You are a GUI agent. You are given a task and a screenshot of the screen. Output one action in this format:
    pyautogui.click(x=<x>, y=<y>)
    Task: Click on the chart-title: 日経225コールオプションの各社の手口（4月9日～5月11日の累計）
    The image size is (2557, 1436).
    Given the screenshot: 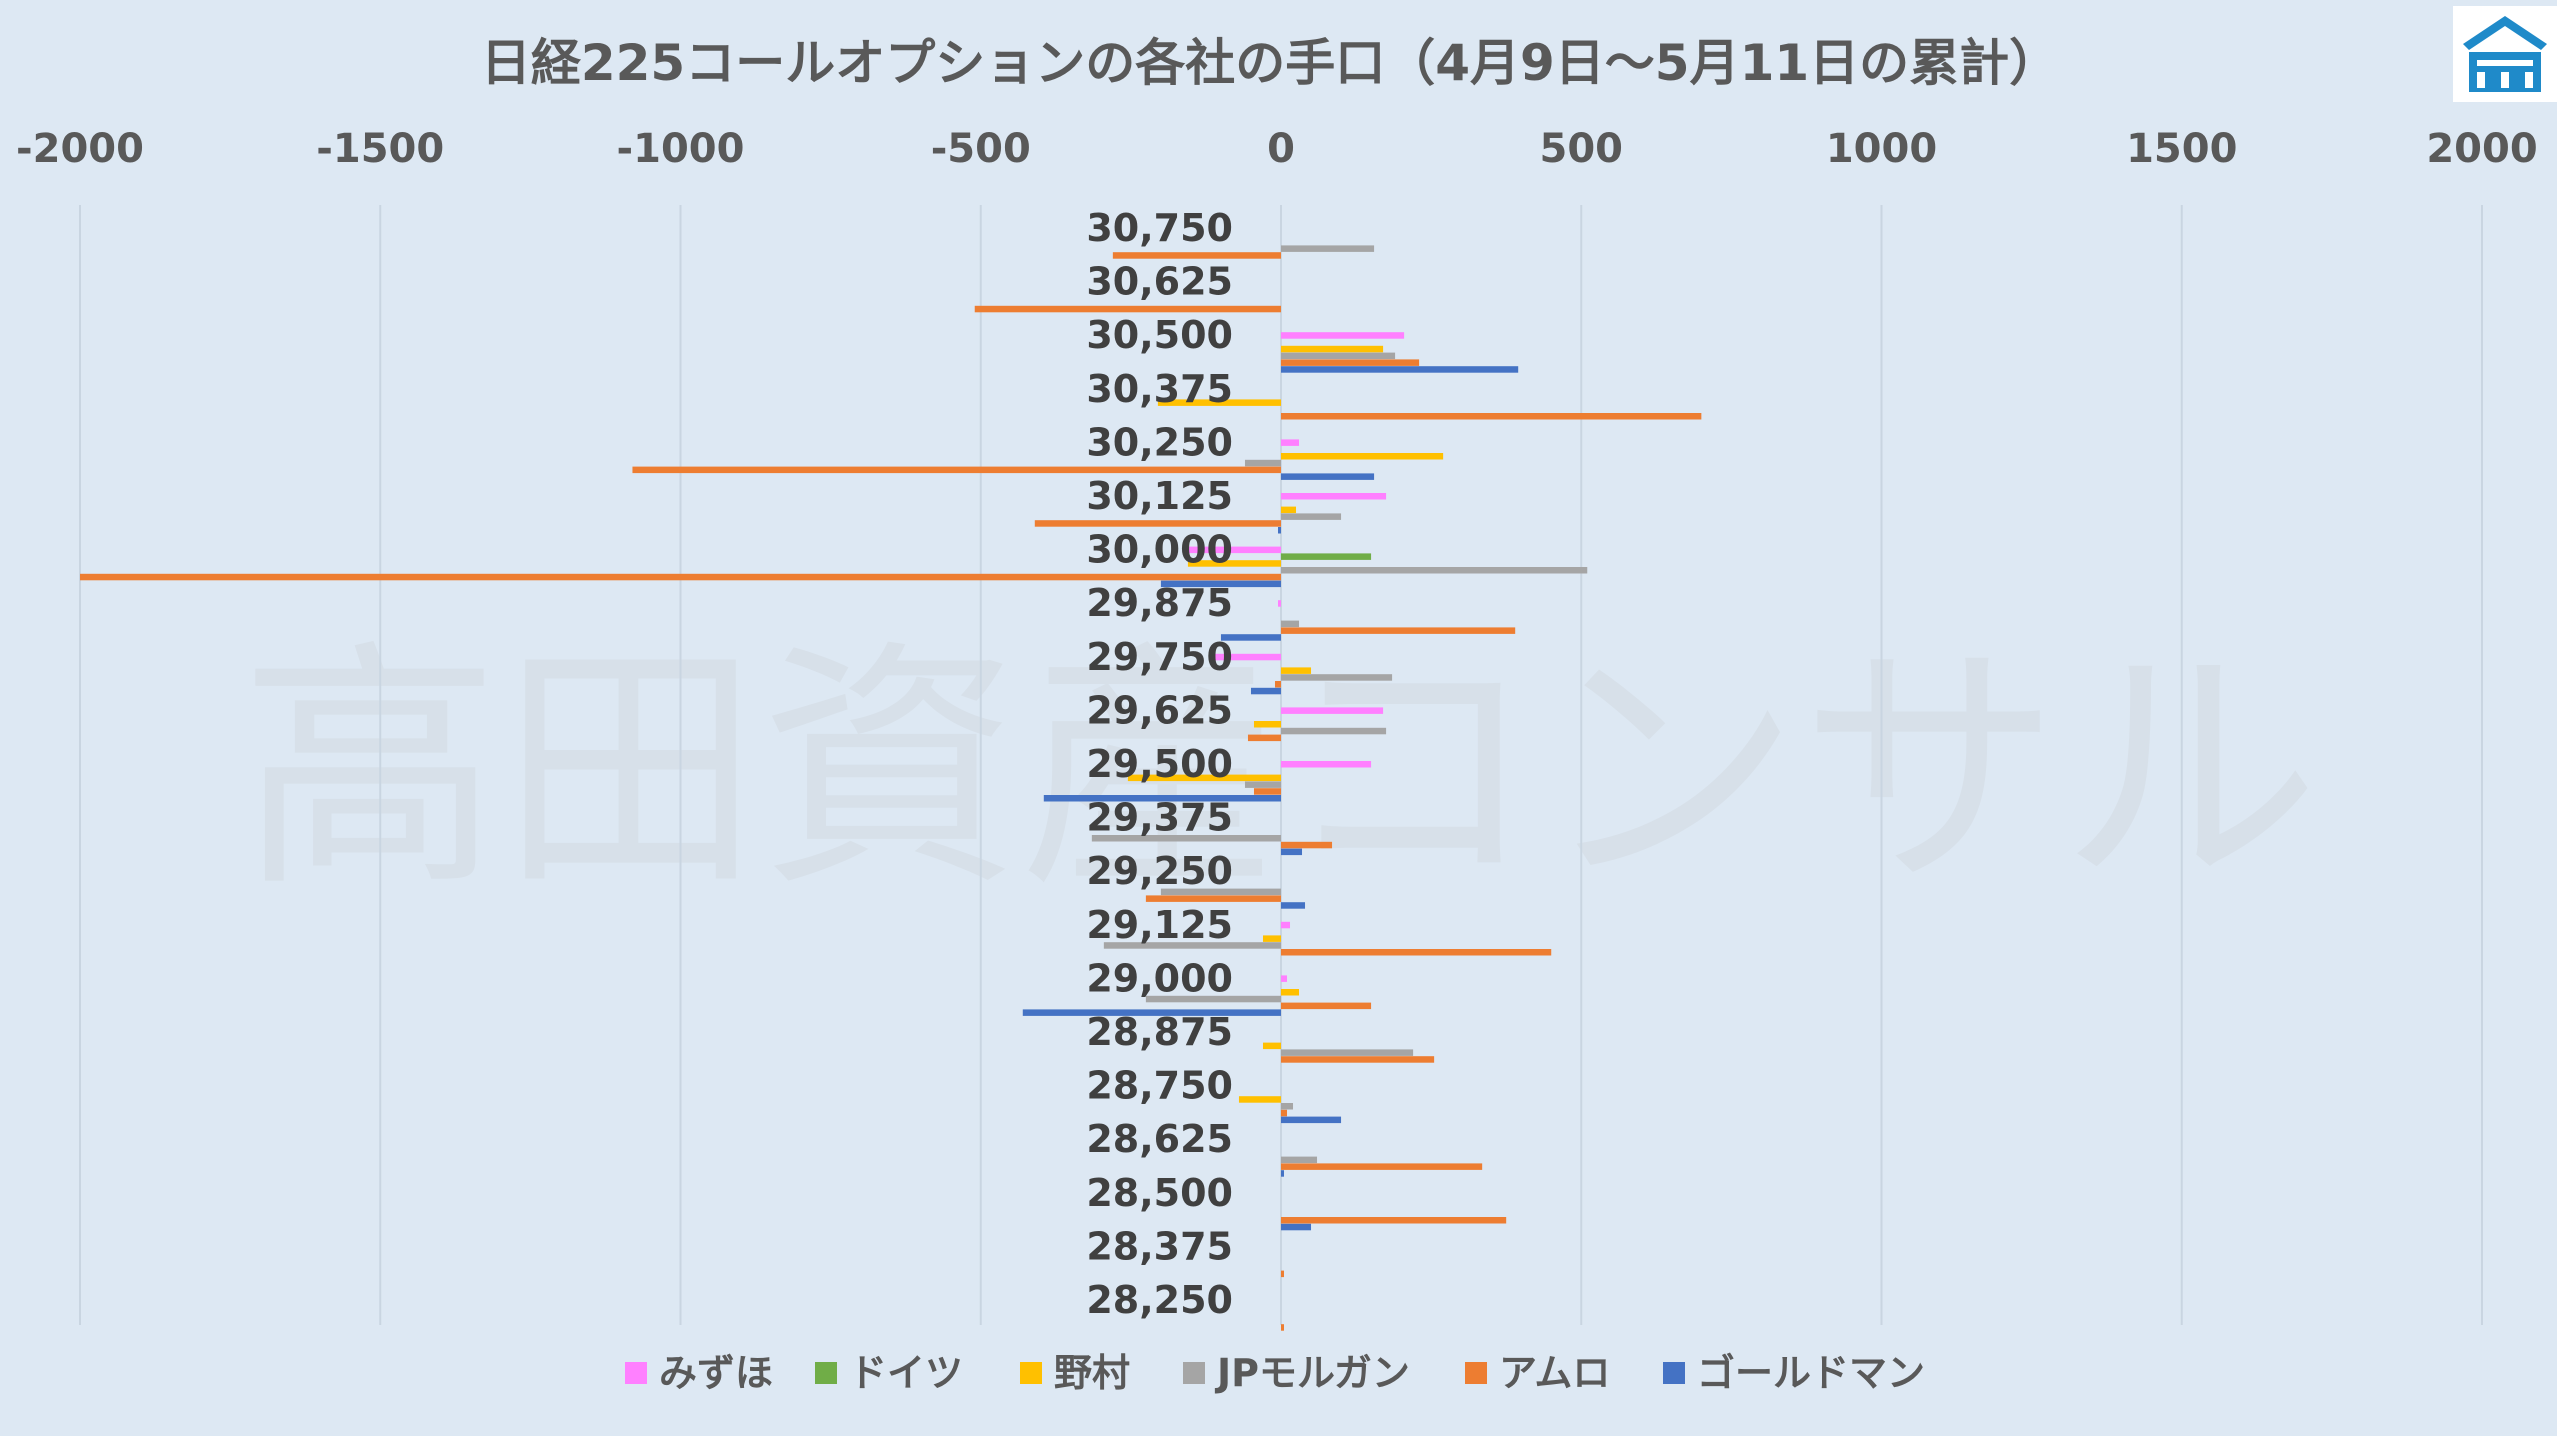 What is the action you would take?
    pyautogui.click(x=1270, y=63)
    